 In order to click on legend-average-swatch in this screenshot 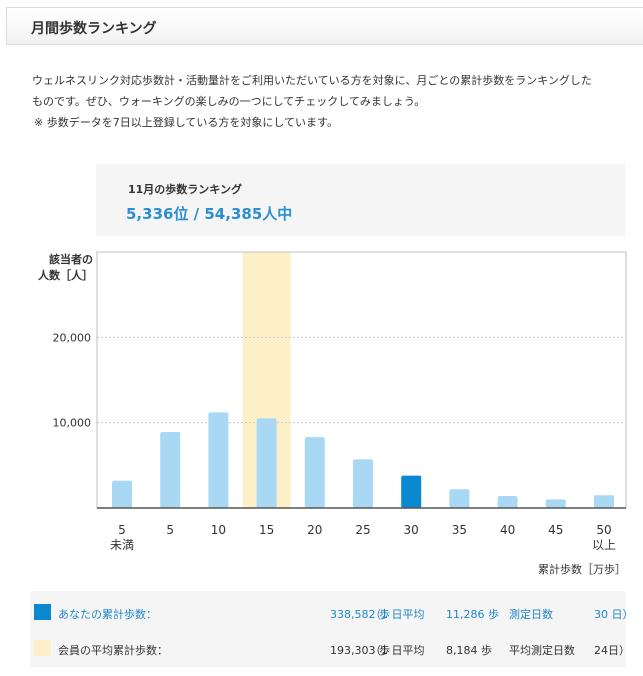, I will do `click(42, 648)`.